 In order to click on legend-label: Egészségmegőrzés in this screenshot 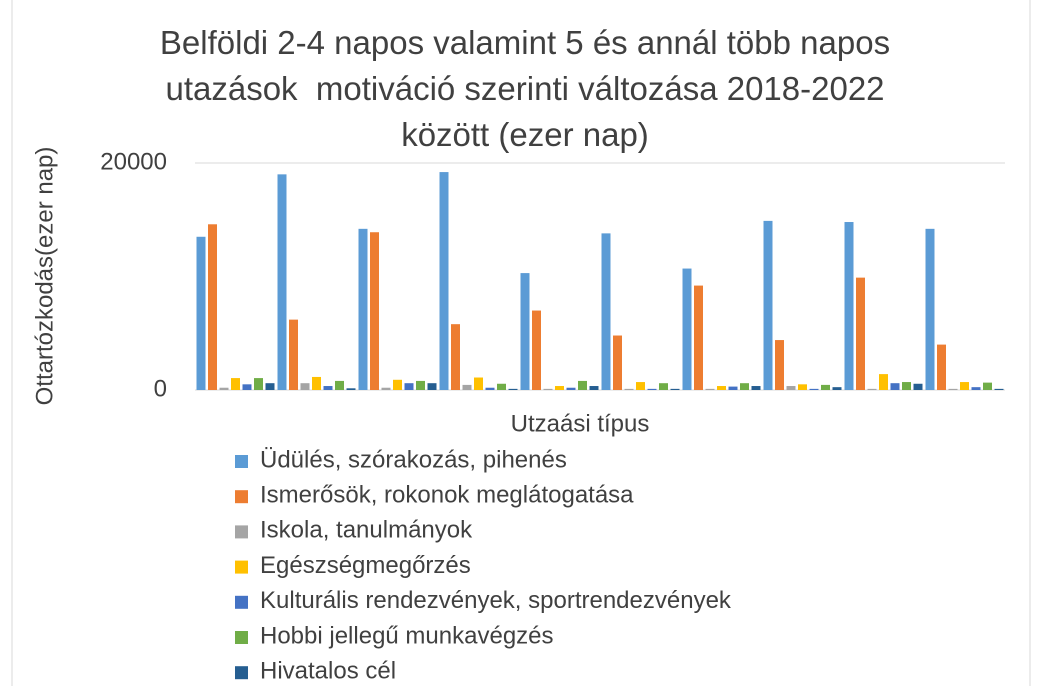, I will do `click(365, 565)`.